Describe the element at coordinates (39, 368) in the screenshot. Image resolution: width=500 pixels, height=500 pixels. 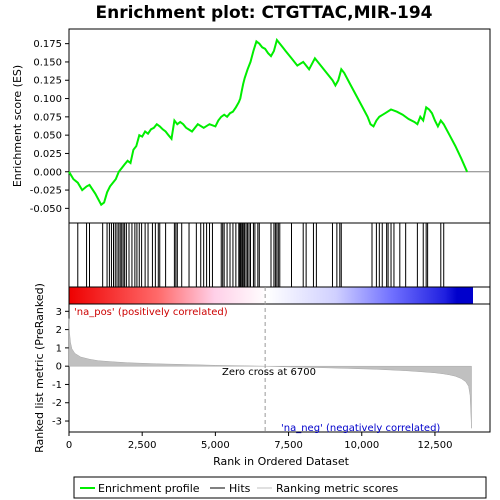
I see `metric-axis-label: Ranked list metric (PreRanked)` at that location.